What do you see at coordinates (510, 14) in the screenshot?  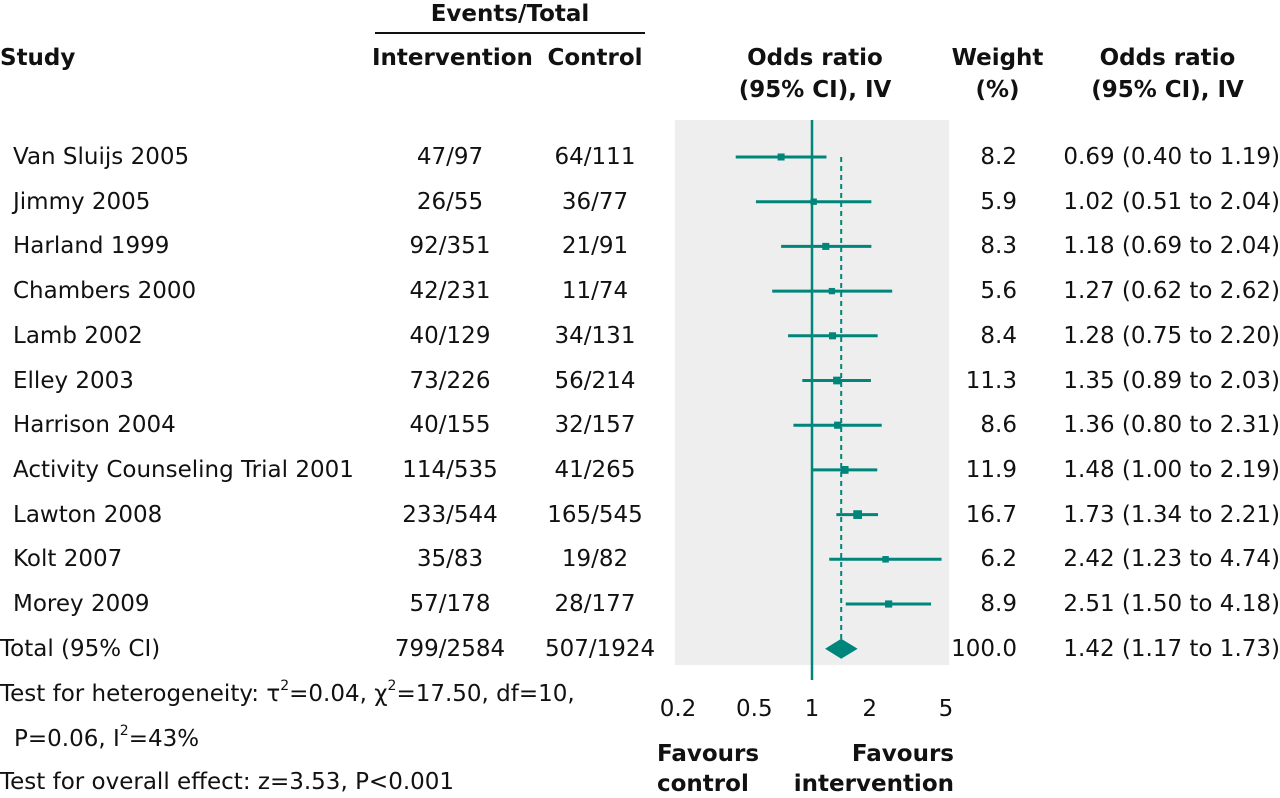 I see `events-total-header: Events/Total` at bounding box center [510, 14].